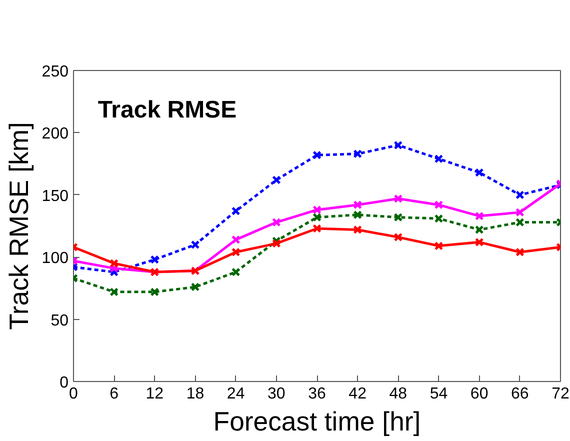 The image size is (570, 441). I want to click on y-tick-label: 50, so click(59, 321).